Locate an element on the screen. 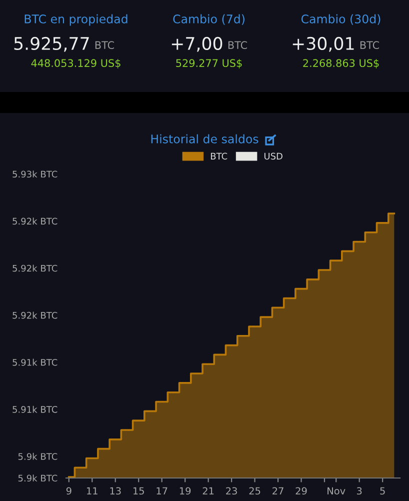 The width and height of the screenshot is (409, 501). x-tick-label: 27 is located at coordinates (278, 490).